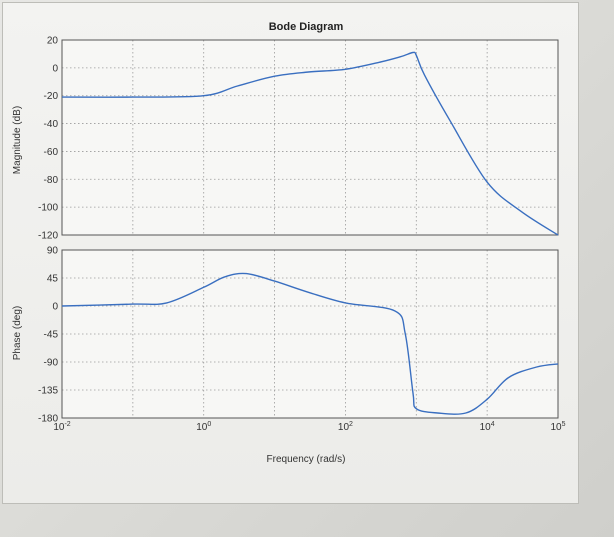 Image resolution: width=614 pixels, height=537 pixels. I want to click on magnitude-y-tick-label: -100, so click(48, 208).